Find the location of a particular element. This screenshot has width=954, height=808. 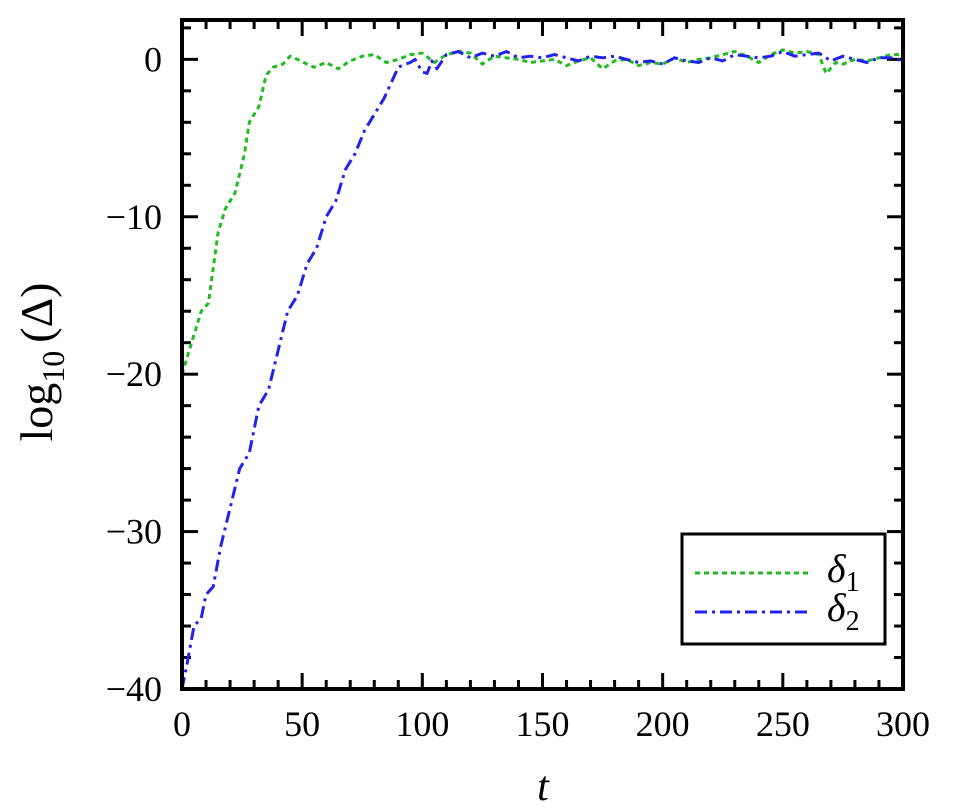

legend: δ1 δ2 is located at coordinates (783, 589).